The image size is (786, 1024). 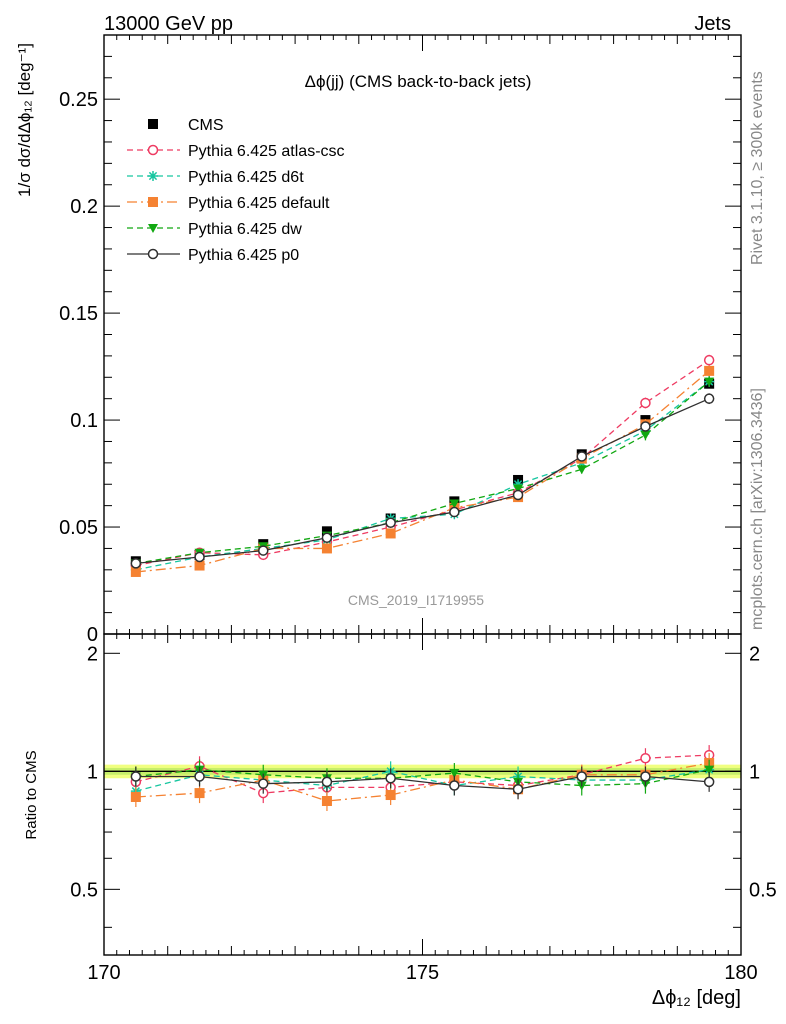 What do you see at coordinates (757, 509) in the screenshot?
I see `mcplots-label: mcplots.cern.ch [arXiv:1306.3436]` at bounding box center [757, 509].